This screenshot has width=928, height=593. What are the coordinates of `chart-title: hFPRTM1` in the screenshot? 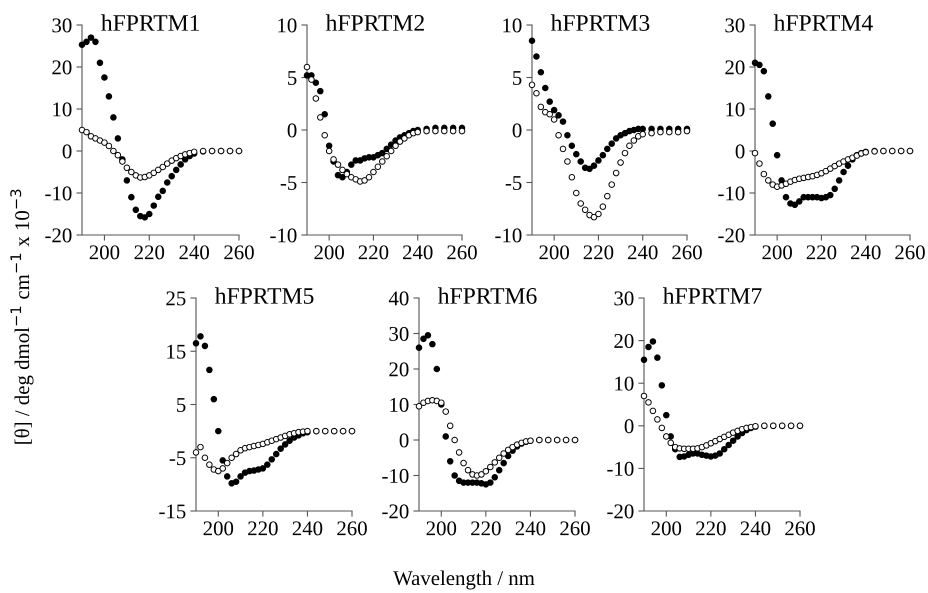 It's located at (150, 22).